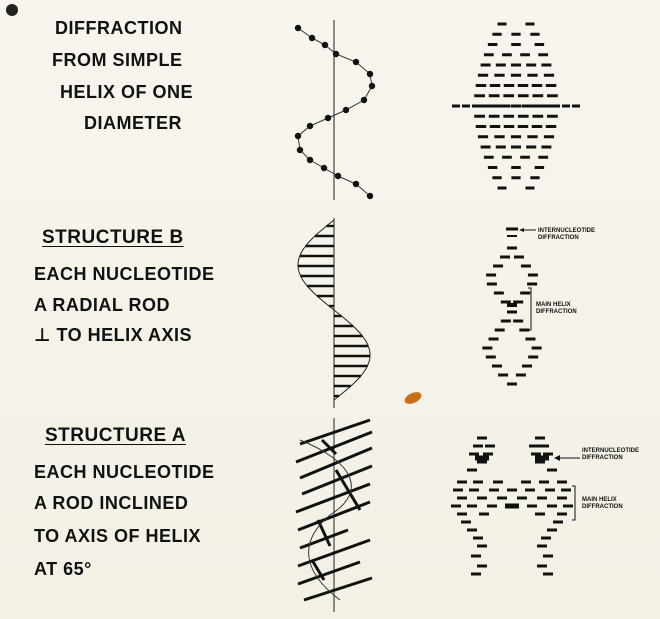  I want to click on diffraction-pattern-simple, so click(516, 106).